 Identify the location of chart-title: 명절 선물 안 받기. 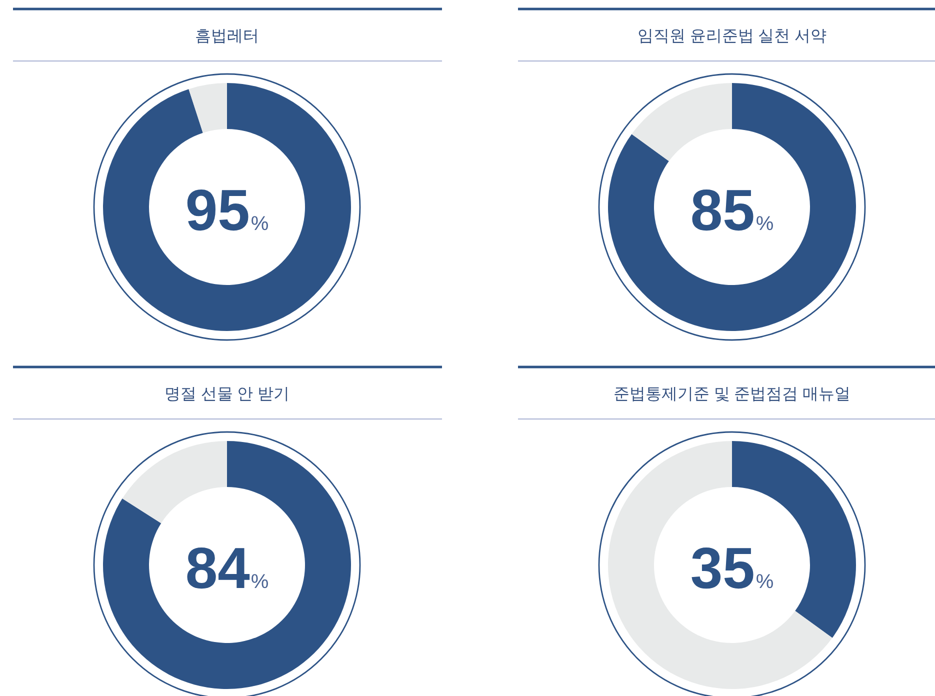
(227, 394).